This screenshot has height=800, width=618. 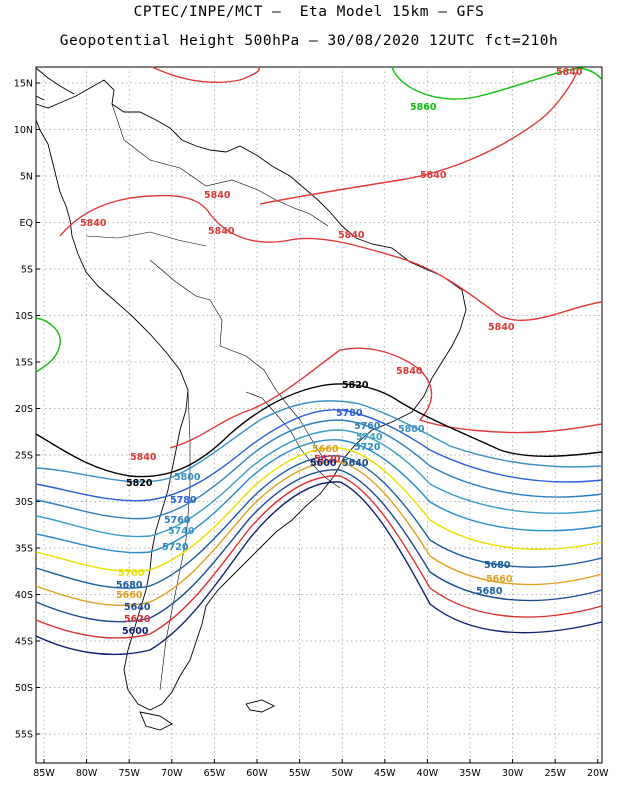 I want to click on label-5780-west: 5780, so click(x=183, y=500).